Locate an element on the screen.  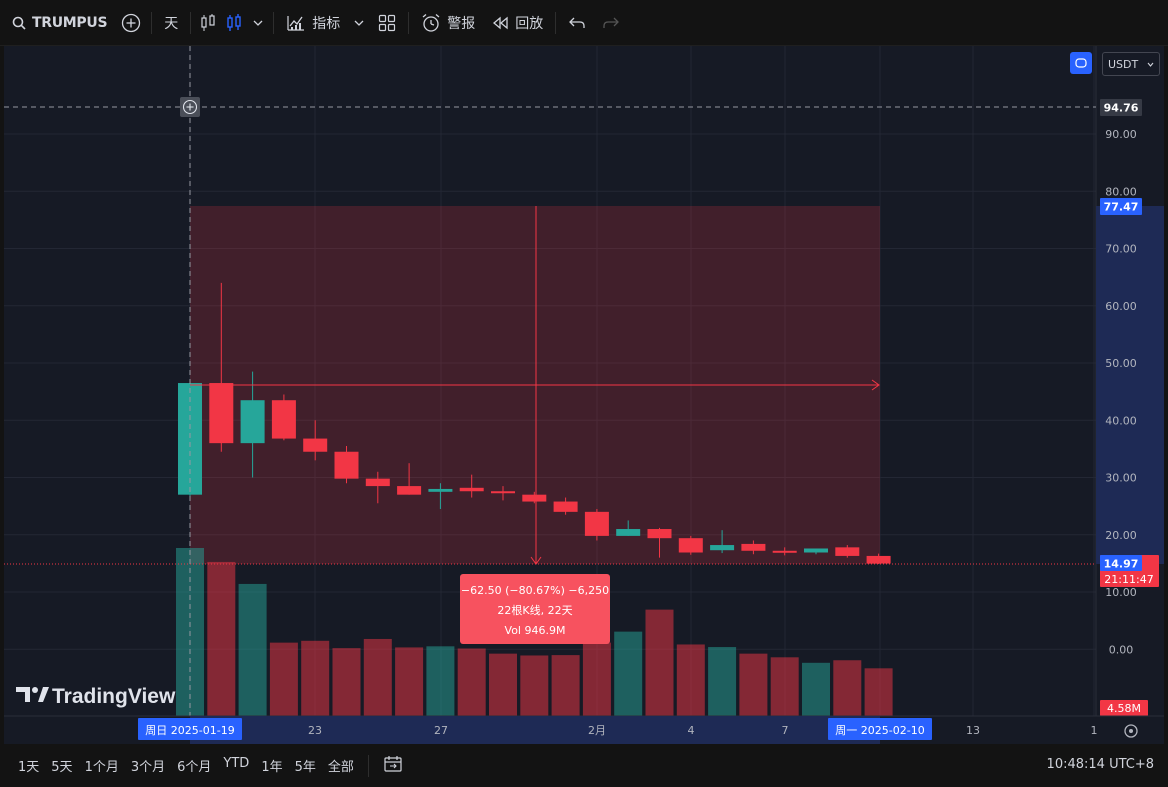
replay-button: 回放 is located at coordinates (517, 23).